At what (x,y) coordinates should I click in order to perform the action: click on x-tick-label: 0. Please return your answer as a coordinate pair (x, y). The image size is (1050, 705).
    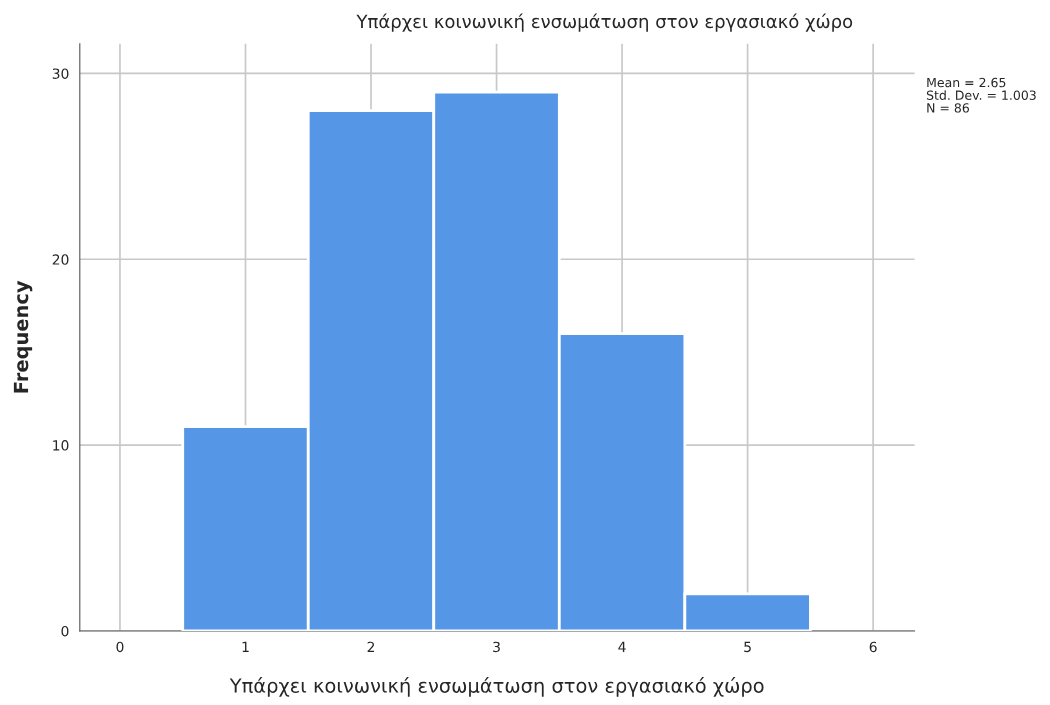
    Looking at the image, I should click on (120, 647).